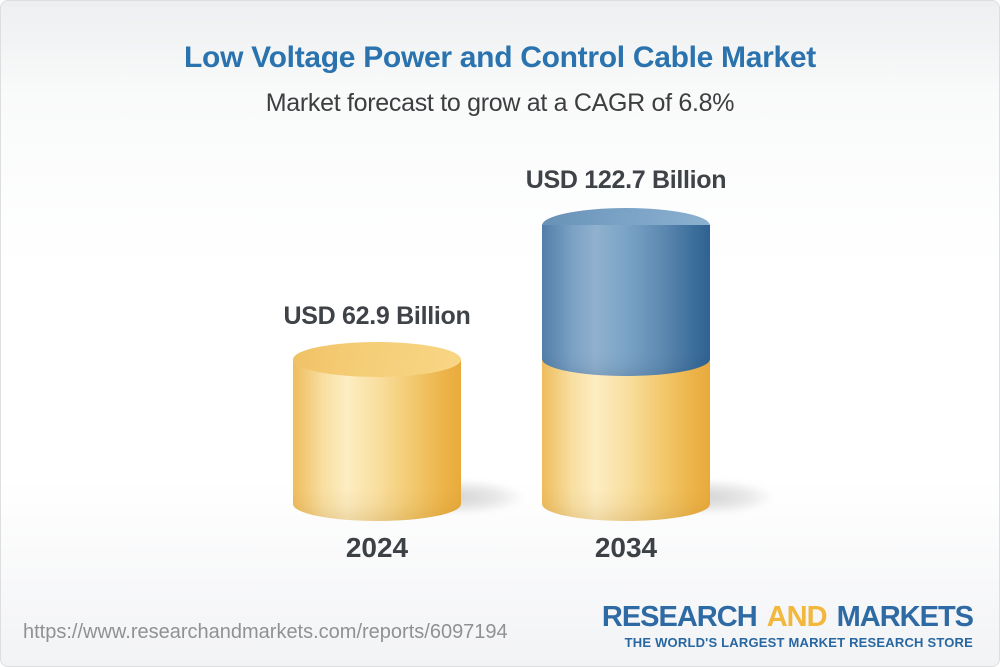 The image size is (1000, 667). Describe the element at coordinates (377, 316) in the screenshot. I see `bar-value-label-2024: USD 62.9 Billion` at that location.